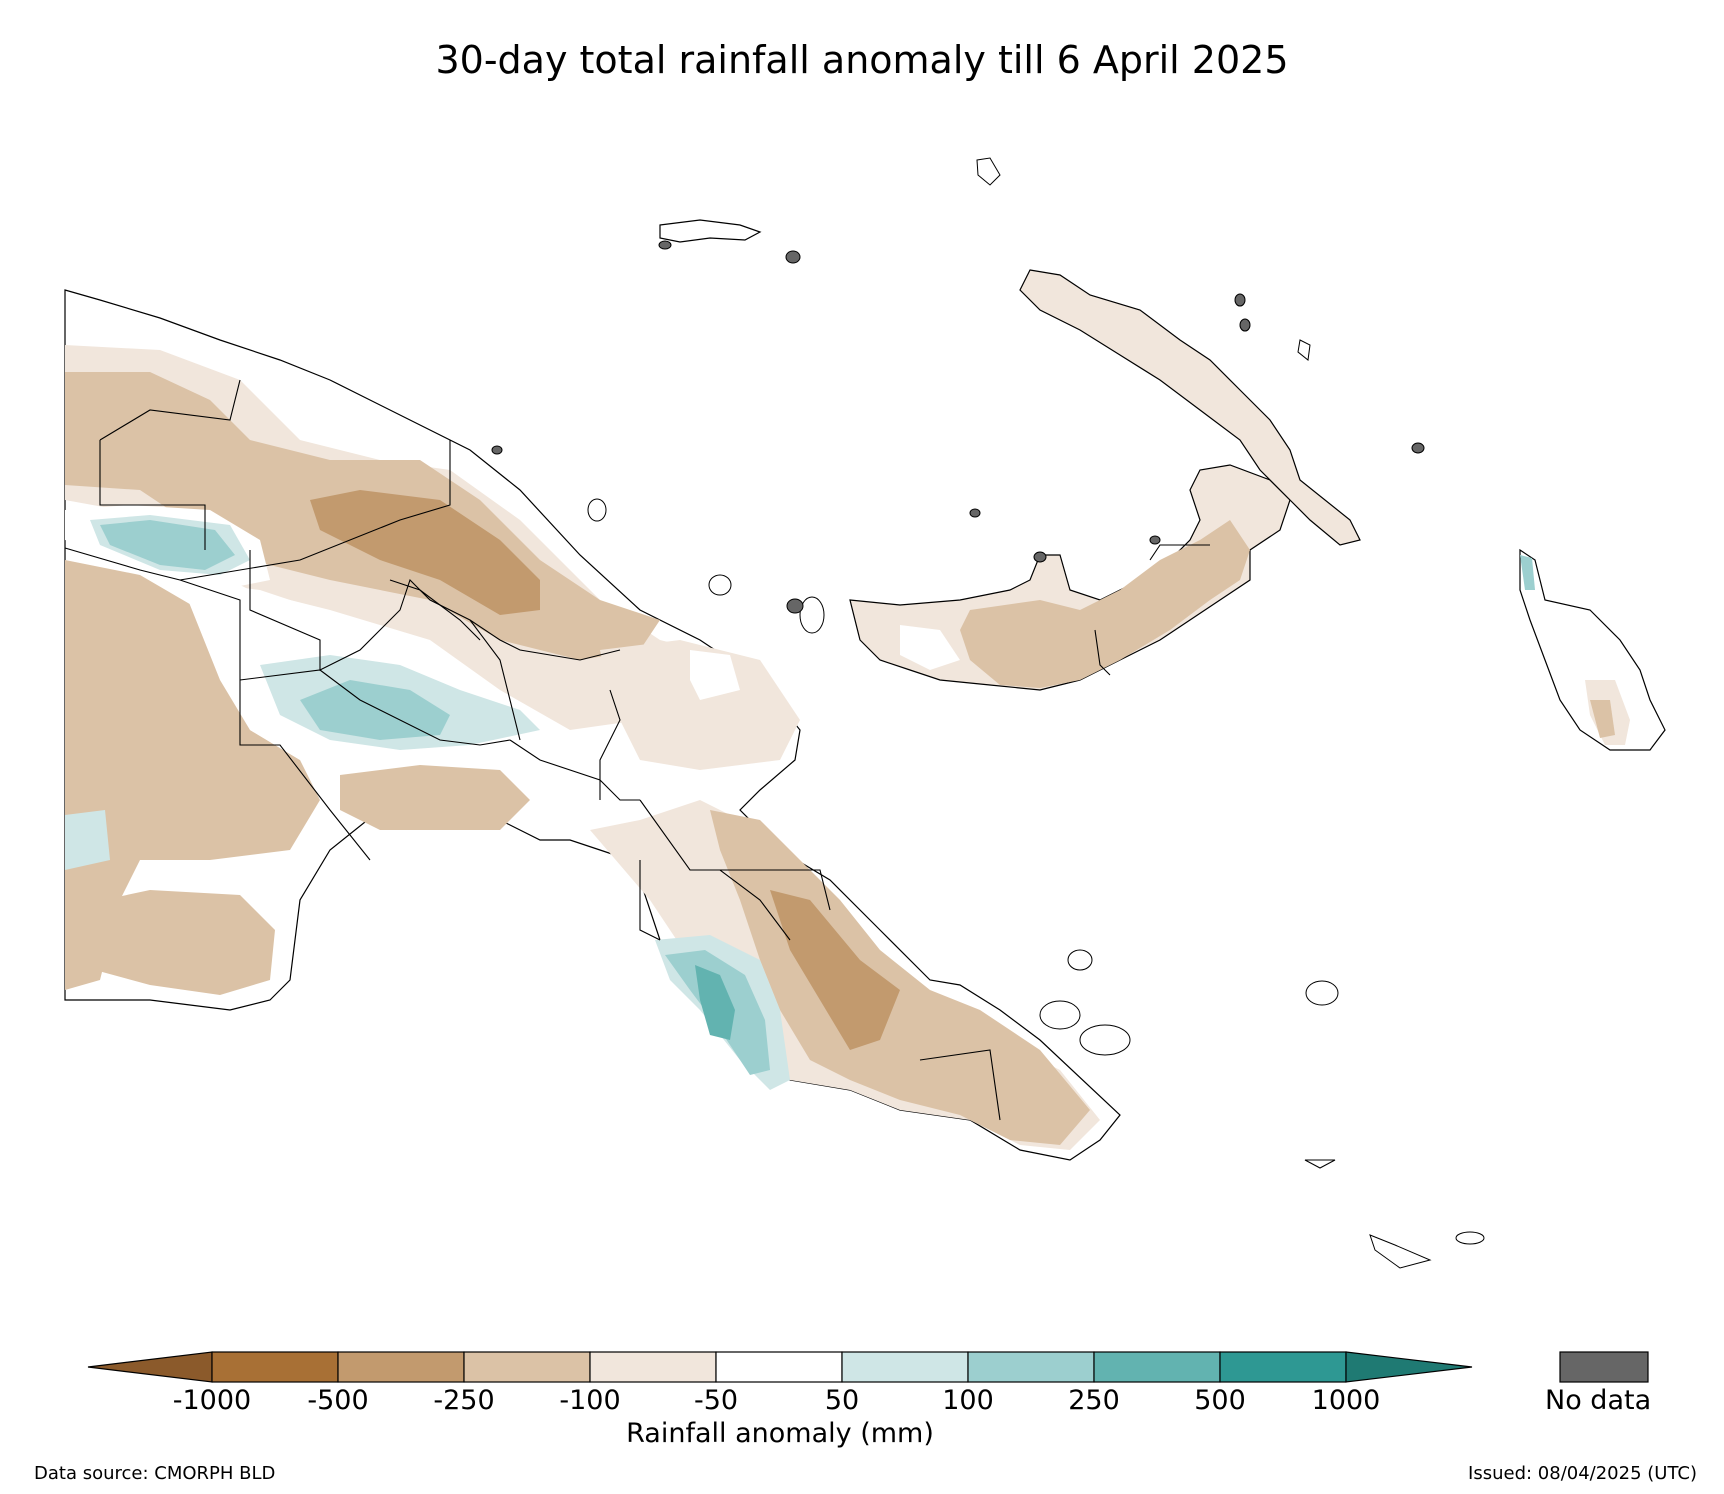 The height and width of the screenshot is (1494, 1724). I want to click on bougainville-landmass, so click(1592, 649).